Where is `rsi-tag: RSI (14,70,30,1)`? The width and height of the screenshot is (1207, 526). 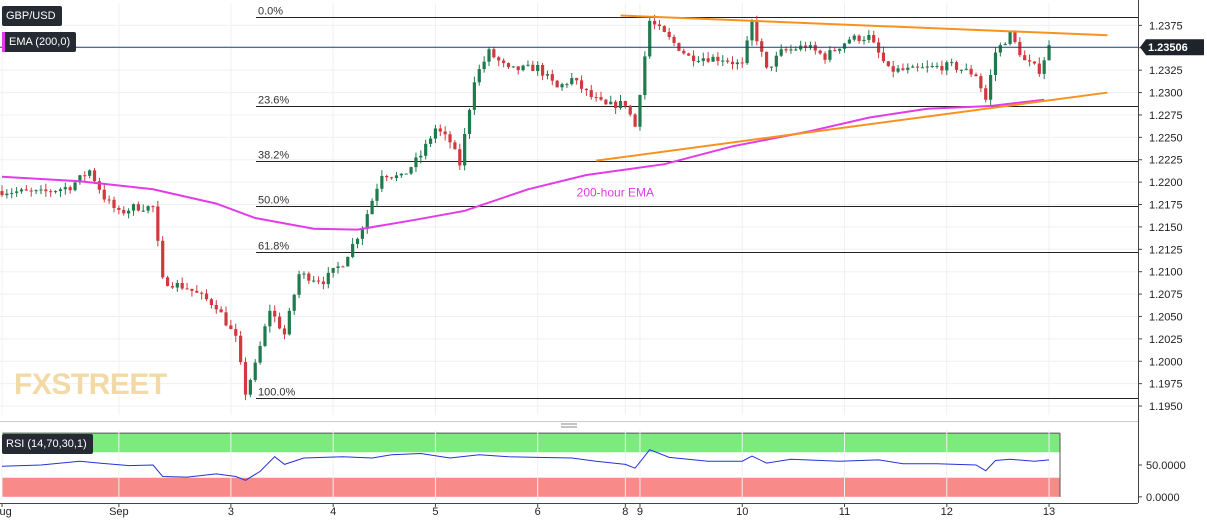 rsi-tag: RSI (14,70,30,1) is located at coordinates (47, 444).